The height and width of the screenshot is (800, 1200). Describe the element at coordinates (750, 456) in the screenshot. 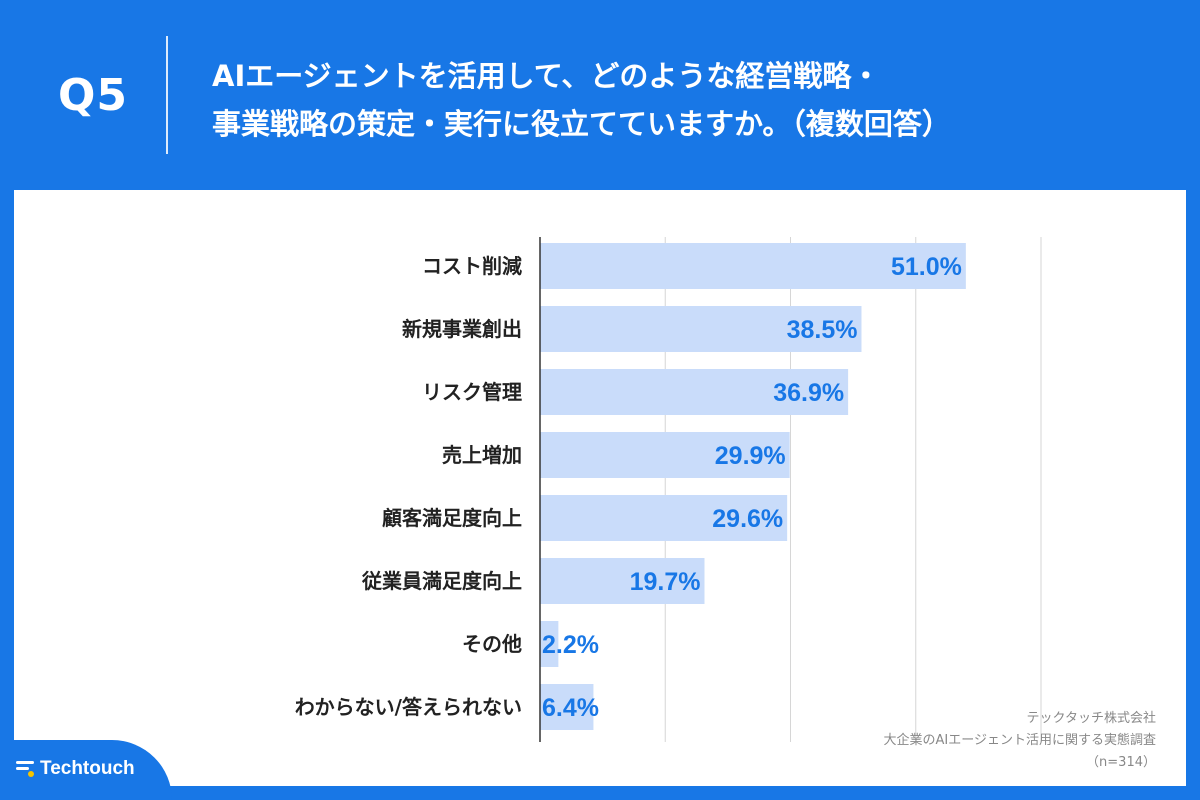

I see `data-label: 29.9%` at that location.